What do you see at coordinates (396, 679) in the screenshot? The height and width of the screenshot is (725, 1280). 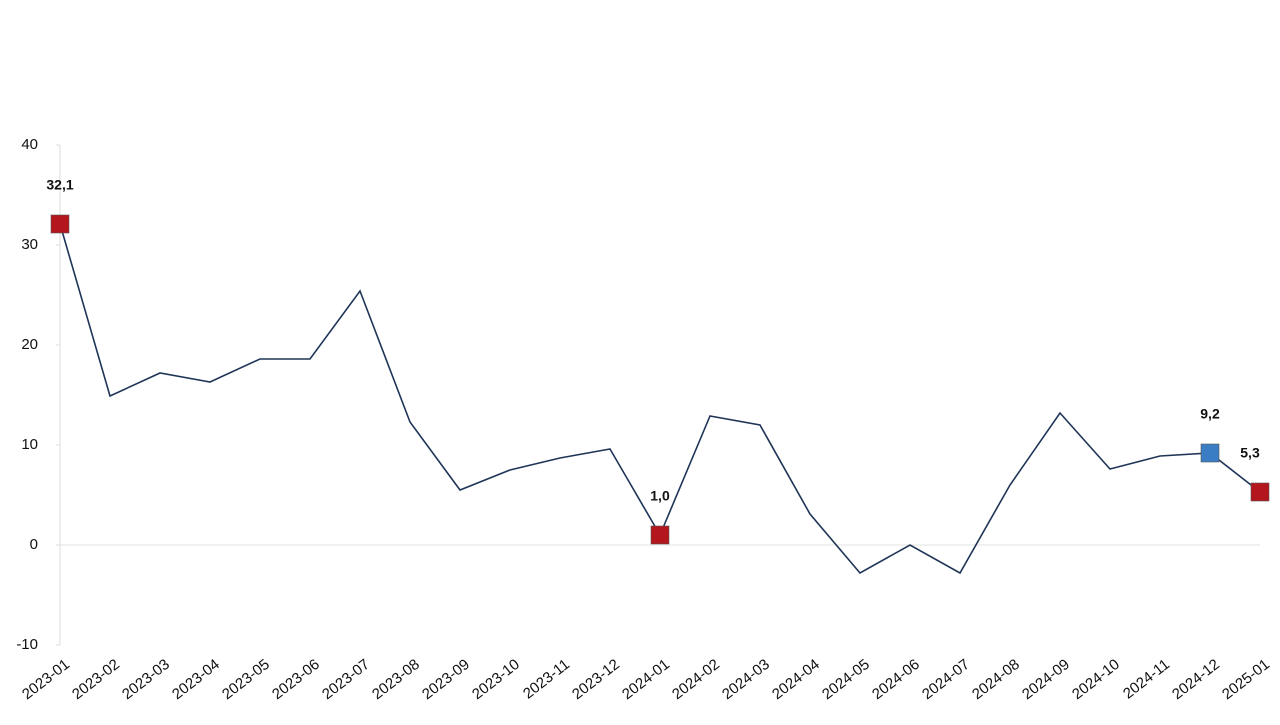 I see `x-tick-label: 2023-08` at bounding box center [396, 679].